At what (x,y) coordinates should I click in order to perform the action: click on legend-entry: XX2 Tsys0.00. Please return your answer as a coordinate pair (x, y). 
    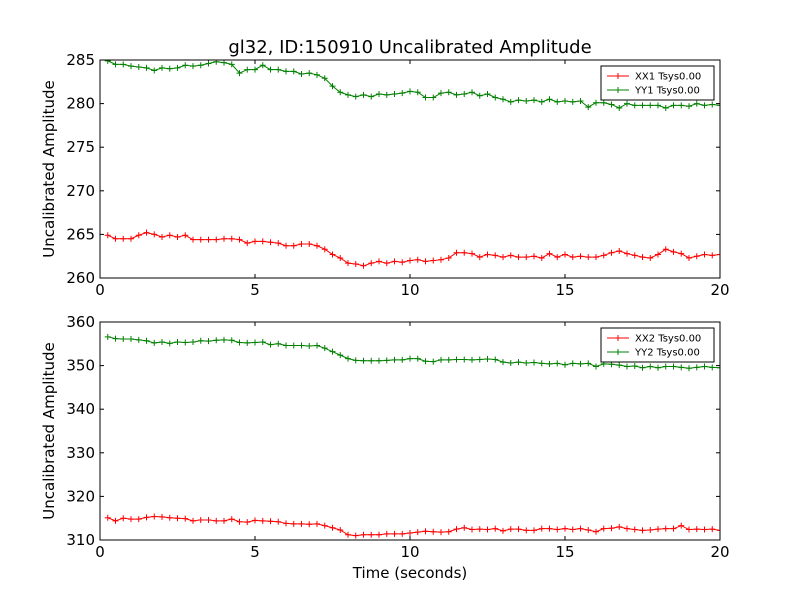
    Looking at the image, I should click on (654, 339).